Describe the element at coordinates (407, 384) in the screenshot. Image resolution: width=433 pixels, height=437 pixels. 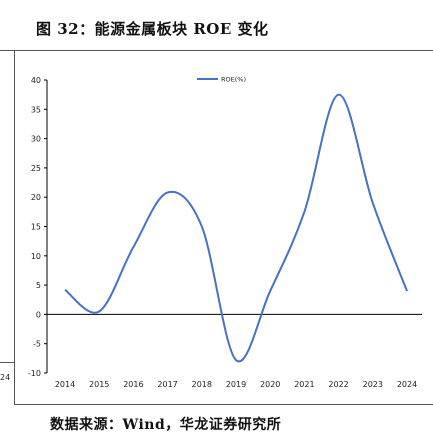
I see `x-tick-label: 2024` at that location.